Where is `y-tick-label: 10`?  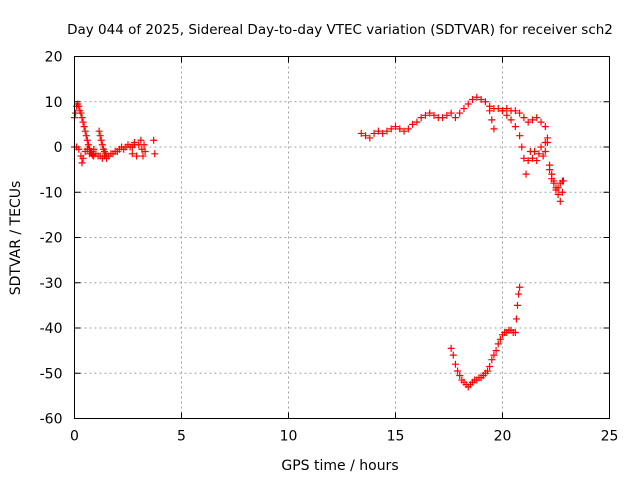 y-tick-label: 10 is located at coordinates (54, 103).